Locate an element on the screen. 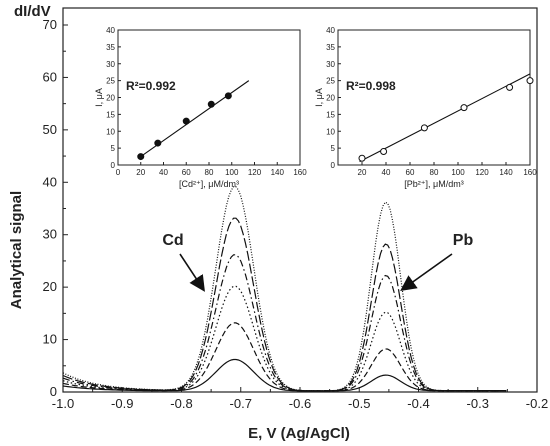  x-tick-label: -0.4 is located at coordinates (418, 403).